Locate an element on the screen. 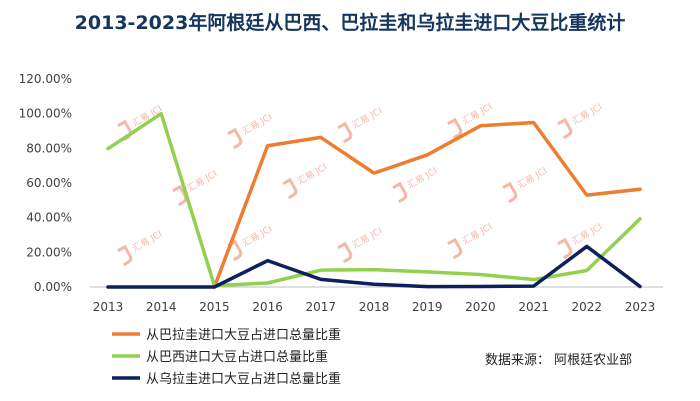 The height and width of the screenshot is (401, 700). x-tick-label: 2013 is located at coordinates (108, 307).